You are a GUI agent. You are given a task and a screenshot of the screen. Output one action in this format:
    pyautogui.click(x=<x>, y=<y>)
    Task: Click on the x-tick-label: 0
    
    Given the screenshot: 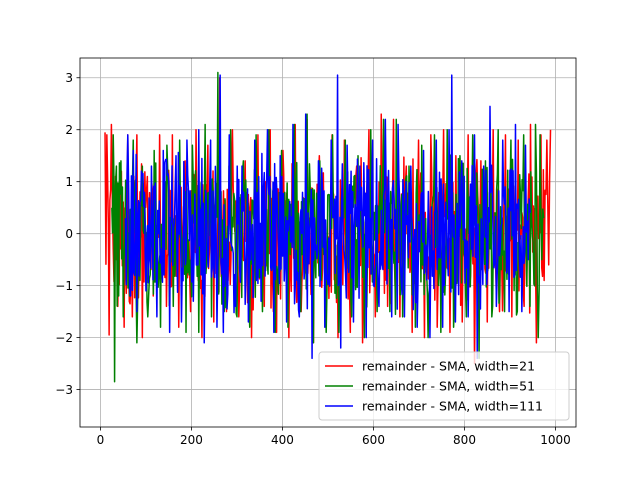 What is the action you would take?
    pyautogui.click(x=101, y=440)
    